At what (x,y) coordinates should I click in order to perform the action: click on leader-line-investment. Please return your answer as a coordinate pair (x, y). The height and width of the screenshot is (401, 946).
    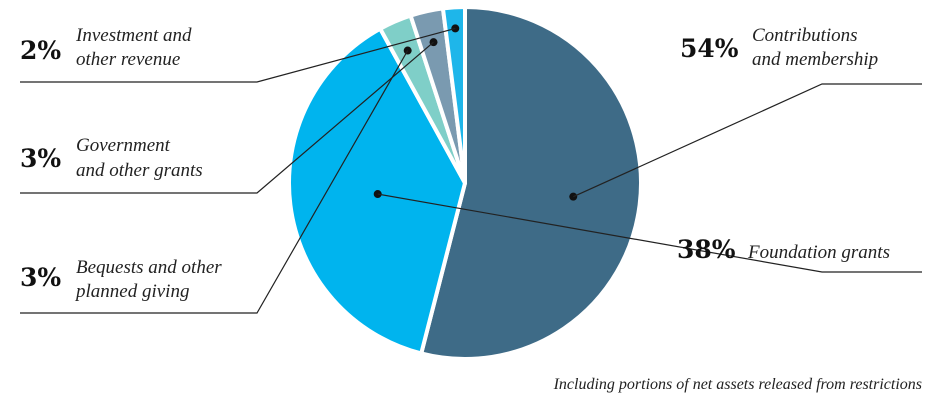
    Looking at the image, I should click on (238, 55).